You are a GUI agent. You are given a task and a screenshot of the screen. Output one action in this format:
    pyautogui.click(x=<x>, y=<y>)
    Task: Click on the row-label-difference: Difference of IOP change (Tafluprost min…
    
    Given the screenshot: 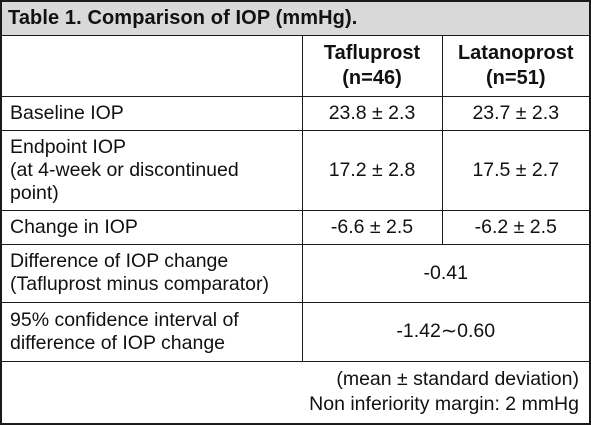 What is the action you would take?
    pyautogui.click(x=152, y=273)
    